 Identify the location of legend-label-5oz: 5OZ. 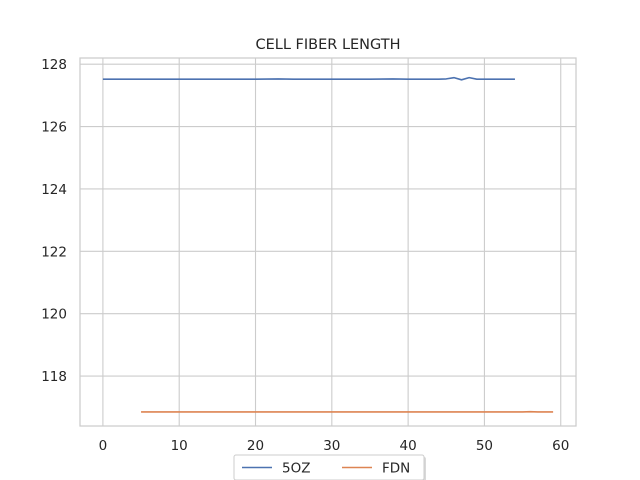
(296, 469).